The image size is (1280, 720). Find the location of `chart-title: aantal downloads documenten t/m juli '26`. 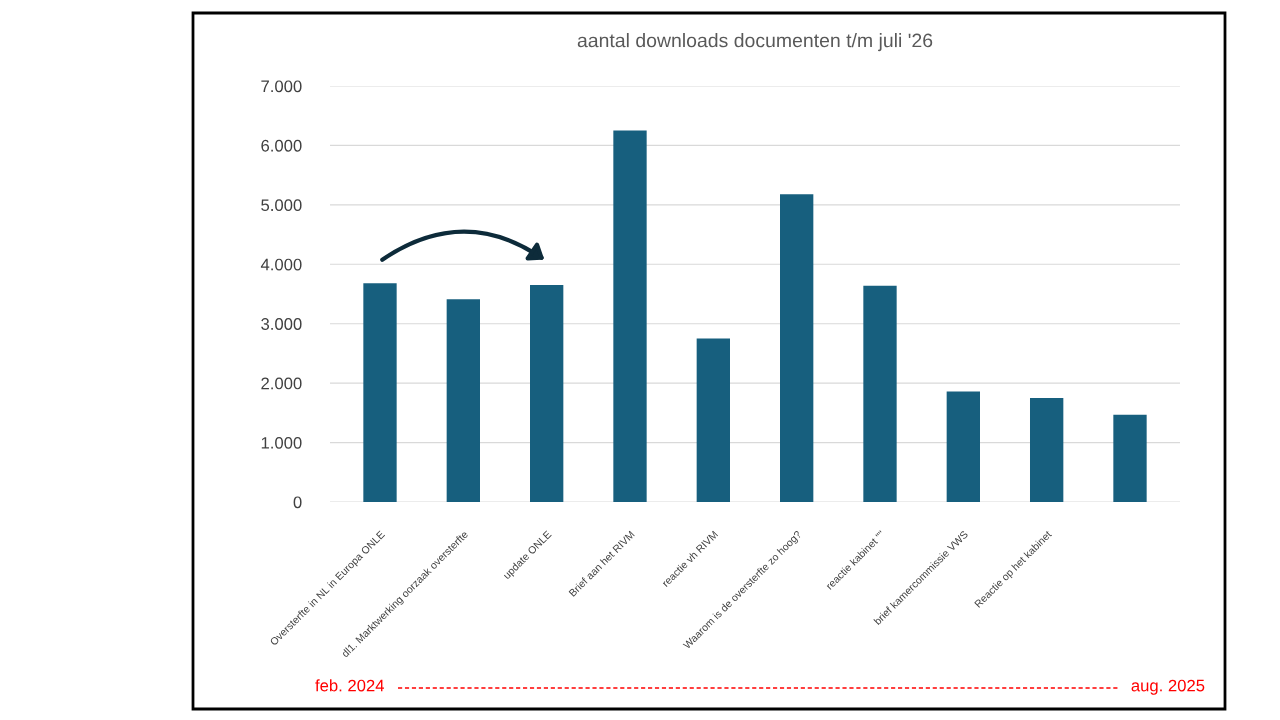

chart-title: aantal downloads documenten t/m juli '26 is located at coordinates (755, 42).